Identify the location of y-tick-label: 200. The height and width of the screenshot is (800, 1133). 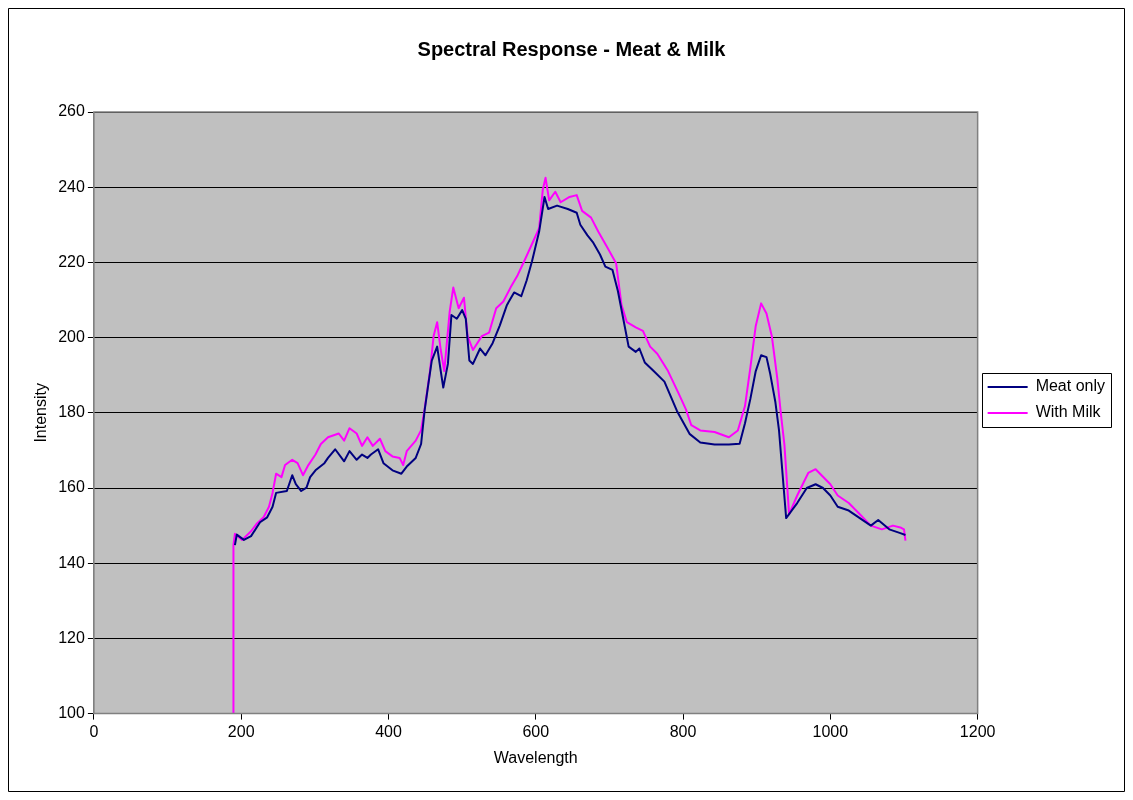
(71, 337).